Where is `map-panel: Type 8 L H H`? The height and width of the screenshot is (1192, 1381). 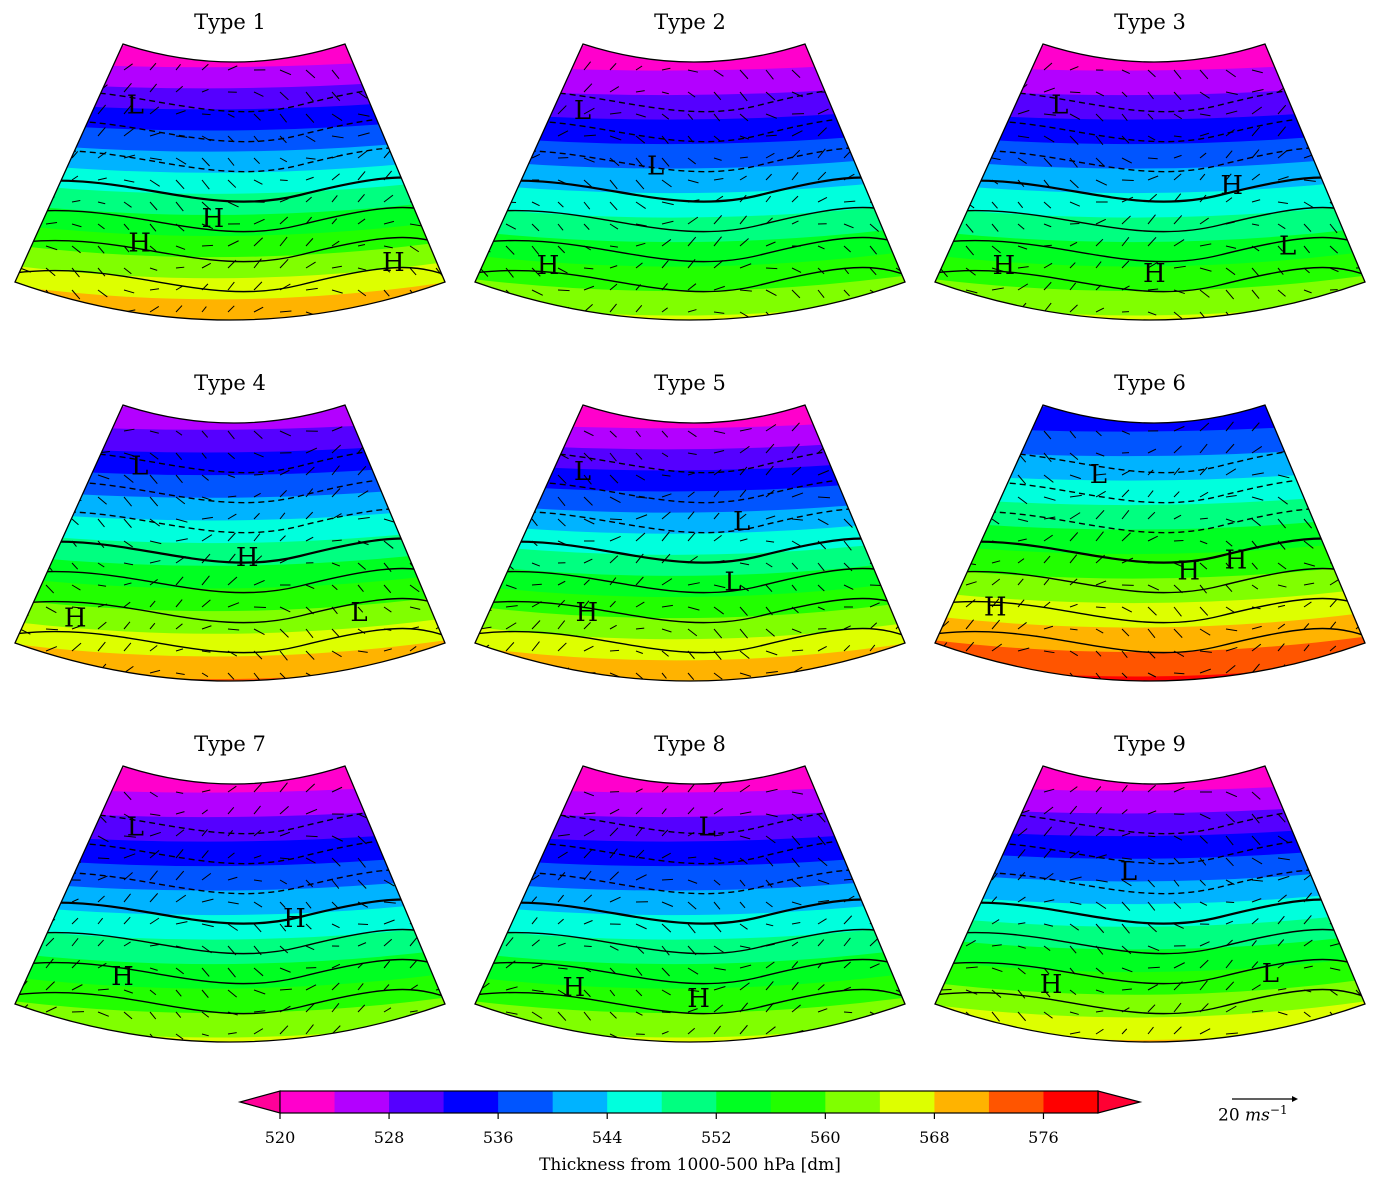
map-panel: Type 8 L H H is located at coordinates (690, 902).